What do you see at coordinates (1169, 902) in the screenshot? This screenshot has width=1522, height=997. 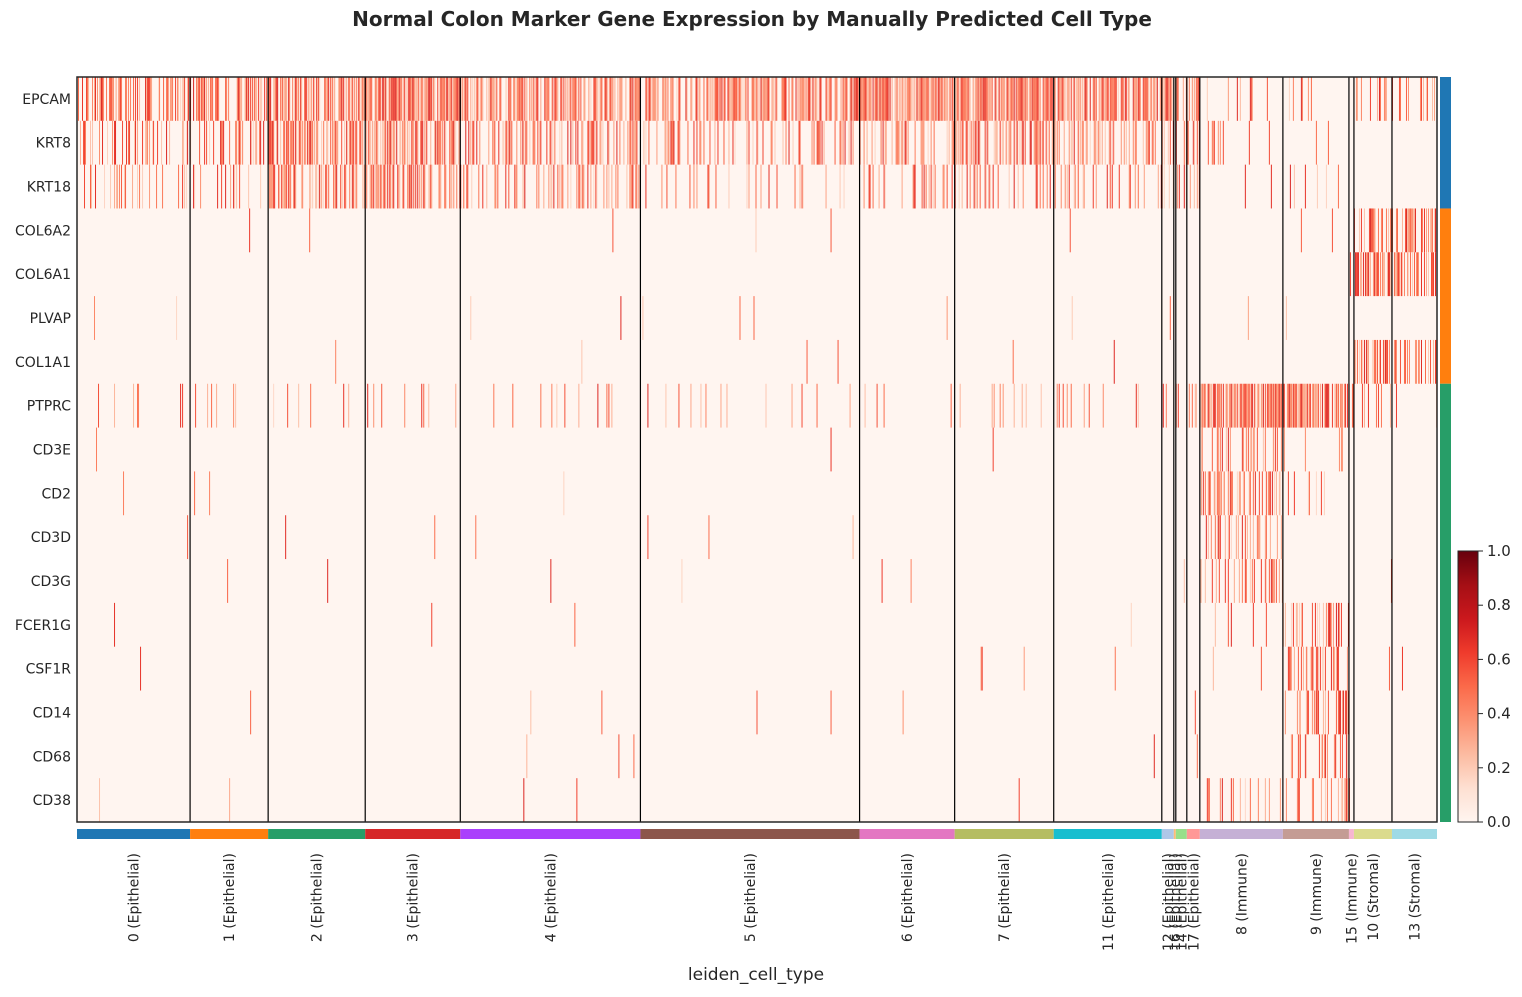 I see `cell-type-label: 12 (Epithelial)` at bounding box center [1169, 902].